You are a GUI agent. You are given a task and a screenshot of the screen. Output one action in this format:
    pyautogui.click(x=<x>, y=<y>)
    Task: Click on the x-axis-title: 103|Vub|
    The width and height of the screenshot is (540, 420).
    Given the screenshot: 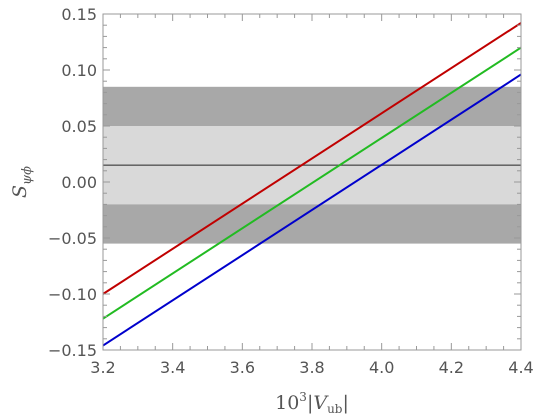 What is the action you would take?
    pyautogui.click(x=312, y=403)
    